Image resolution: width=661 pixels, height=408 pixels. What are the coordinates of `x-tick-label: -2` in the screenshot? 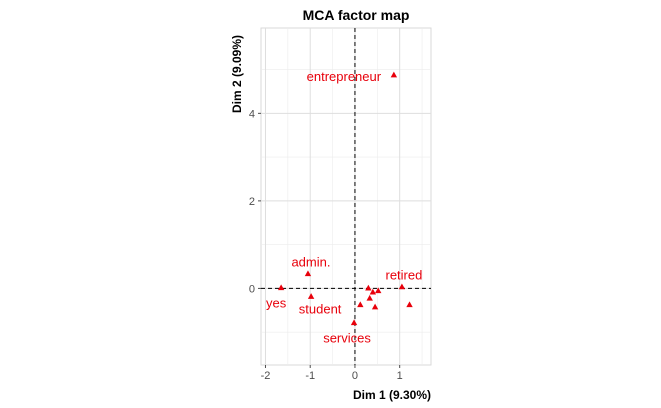 It's located at (266, 376).